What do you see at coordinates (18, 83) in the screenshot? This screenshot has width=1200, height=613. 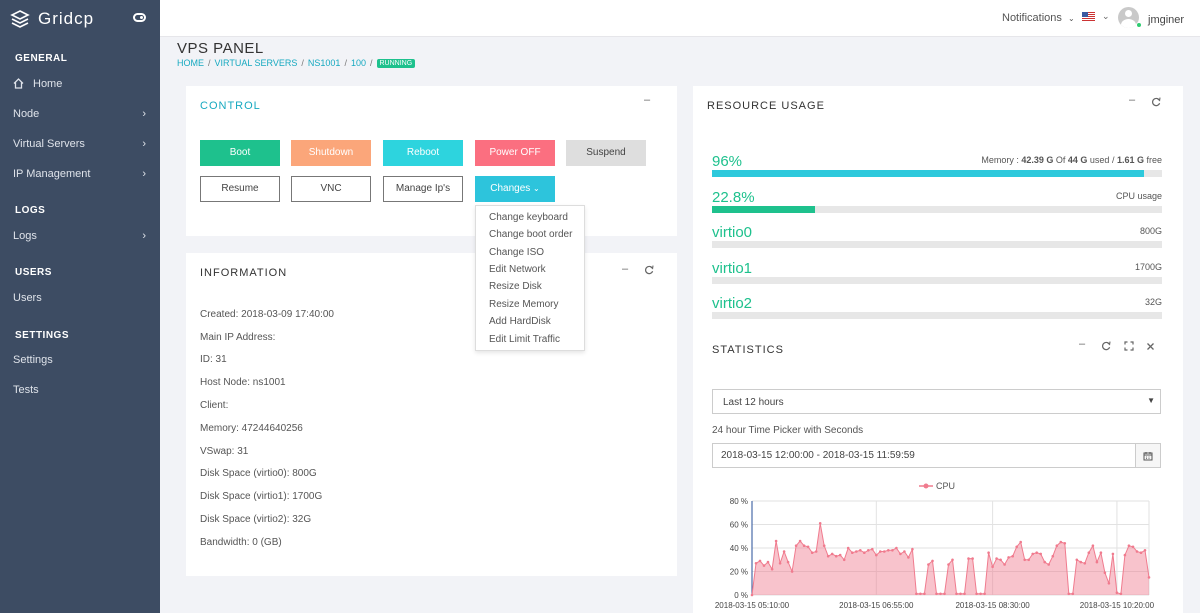 I see `home-icon` at bounding box center [18, 83].